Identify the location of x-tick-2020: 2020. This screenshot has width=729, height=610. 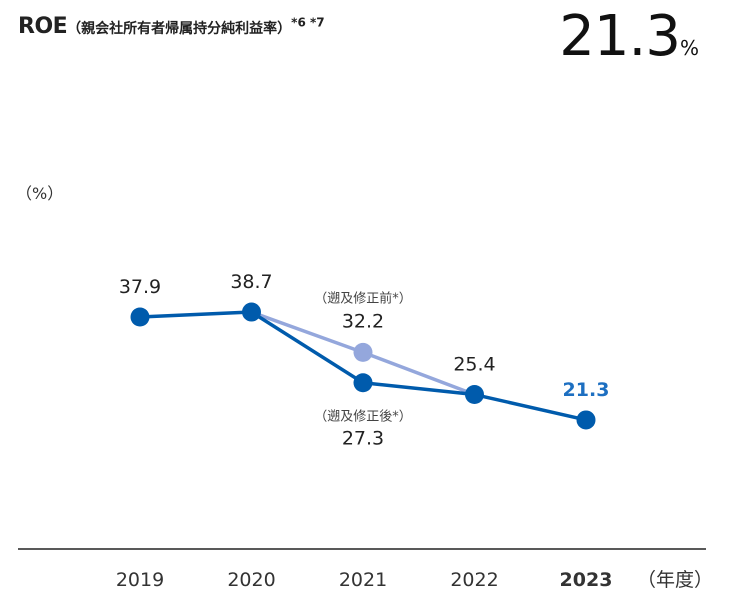
(251, 580).